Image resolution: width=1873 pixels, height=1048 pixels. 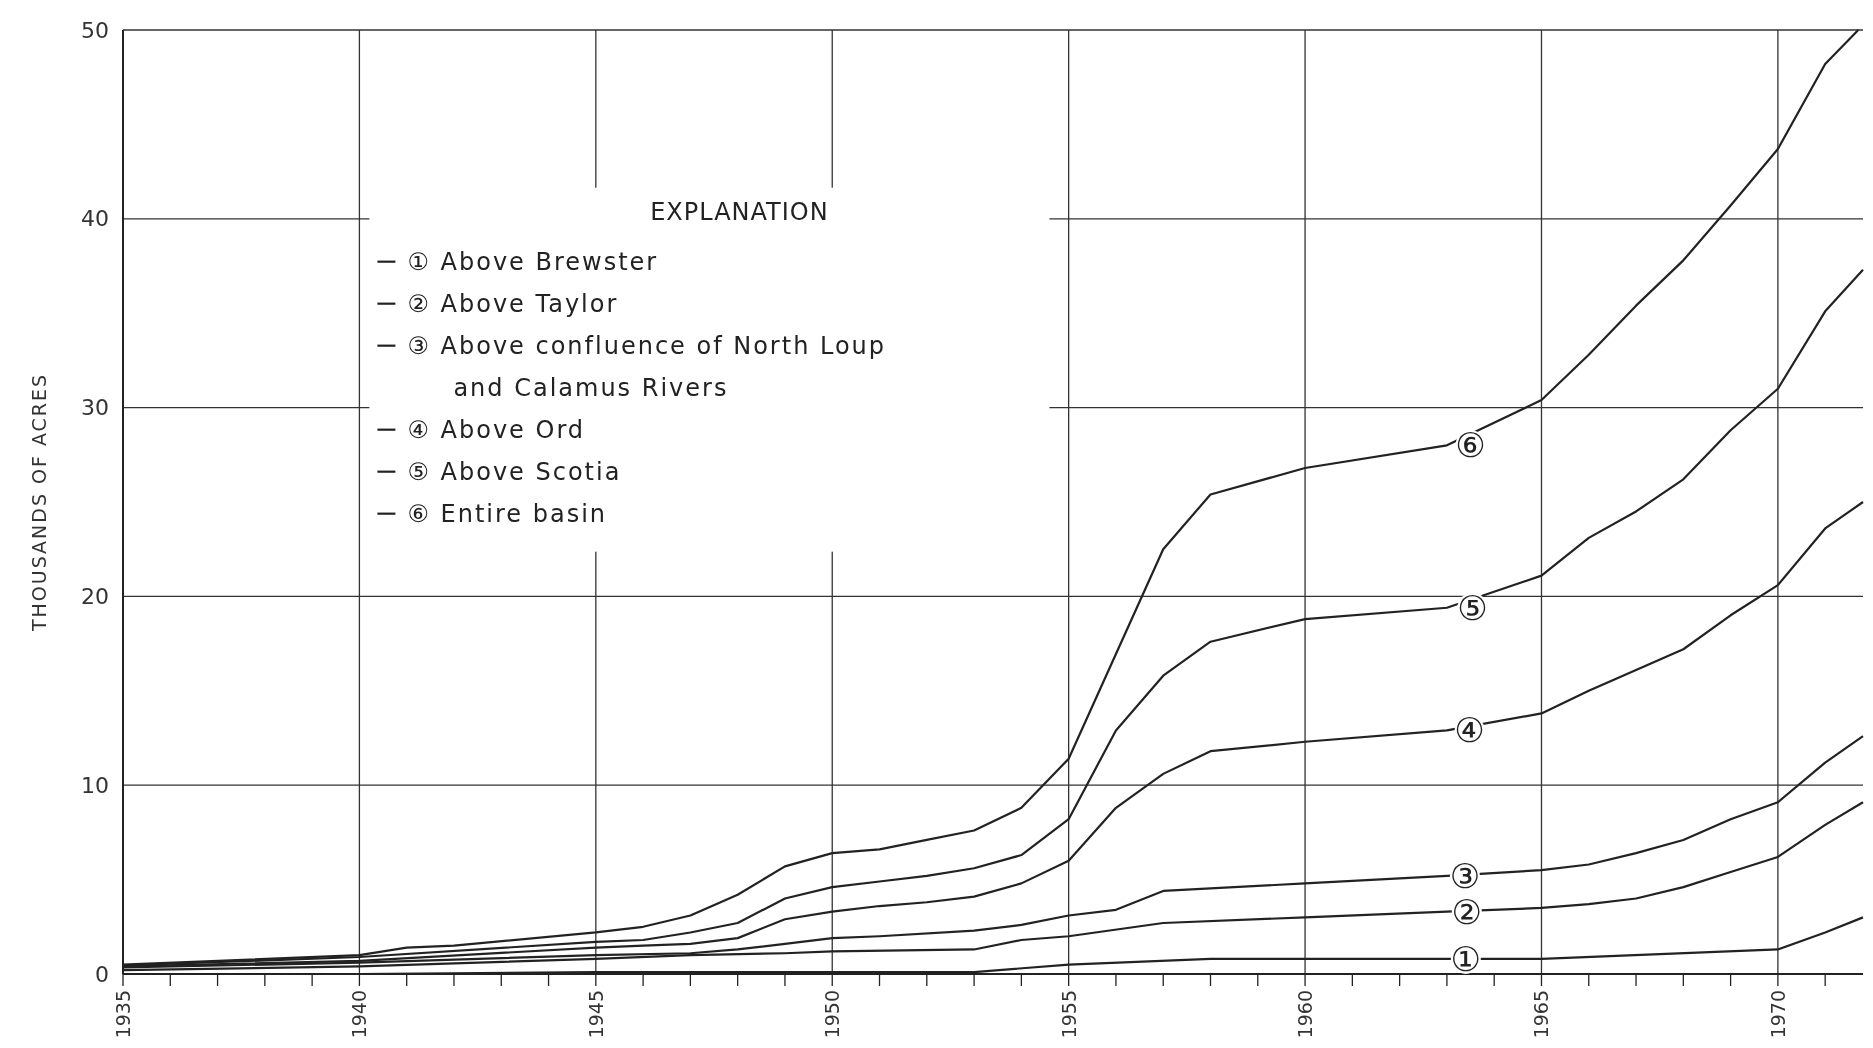 I want to click on x-tick-label: 1935, so click(x=123, y=1014).